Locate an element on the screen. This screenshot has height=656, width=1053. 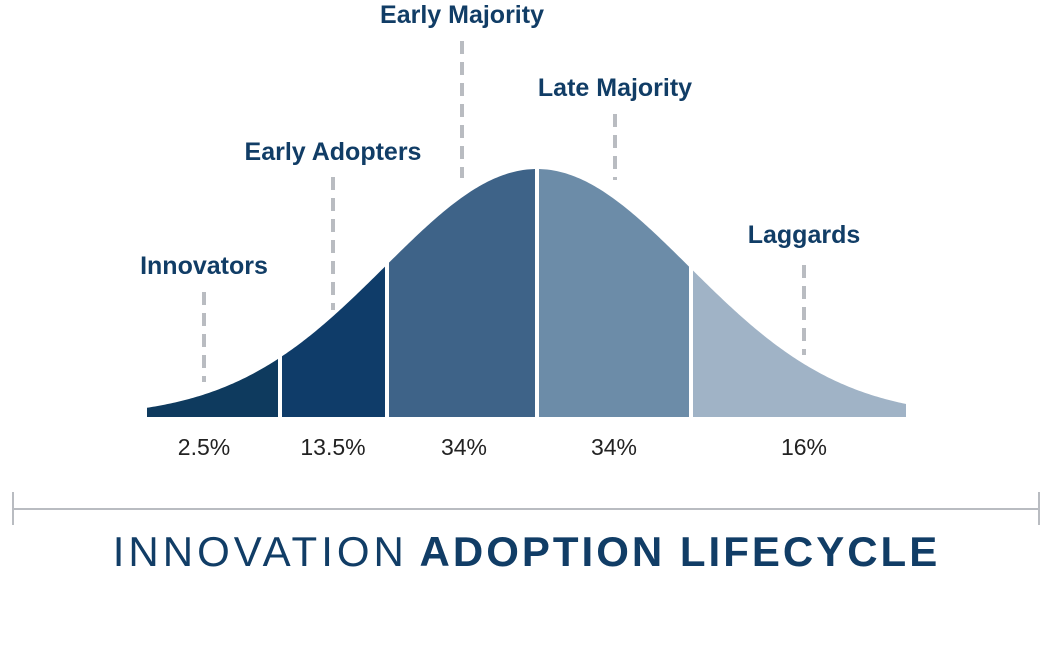
percent-label: 16% is located at coordinates (804, 447).